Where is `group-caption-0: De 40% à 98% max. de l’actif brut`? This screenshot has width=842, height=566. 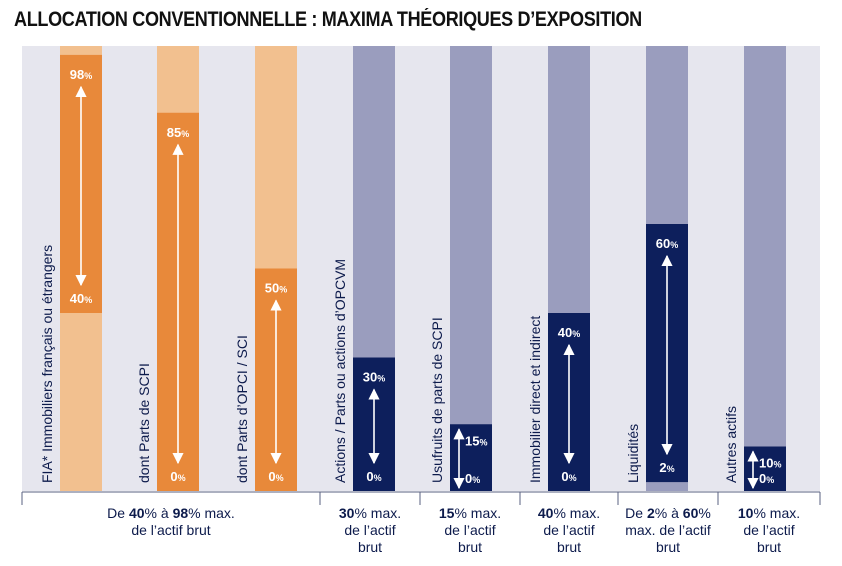 group-caption-0: De 40% à 98% max. de l’actif brut is located at coordinates (171, 521).